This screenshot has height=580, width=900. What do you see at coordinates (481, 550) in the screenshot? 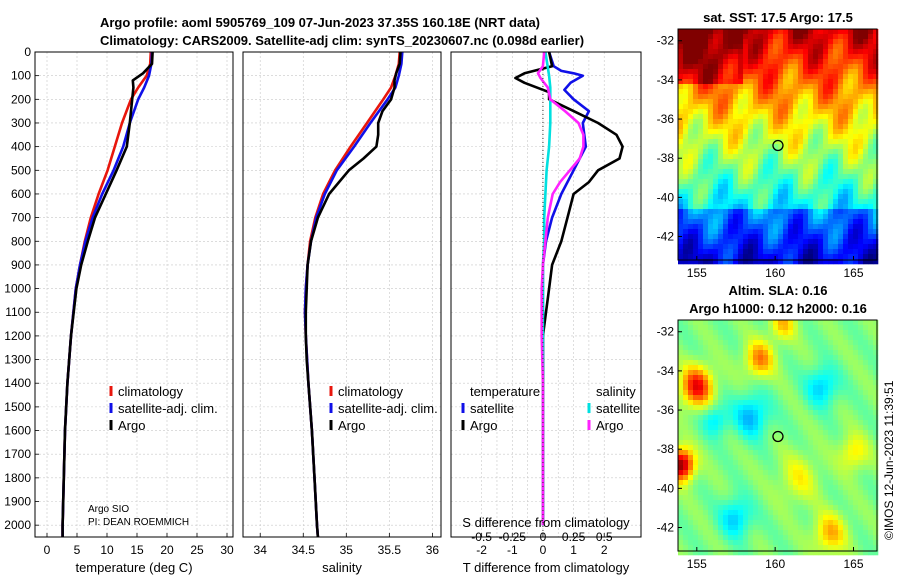
I see `x-tick-label: -2` at bounding box center [481, 550].